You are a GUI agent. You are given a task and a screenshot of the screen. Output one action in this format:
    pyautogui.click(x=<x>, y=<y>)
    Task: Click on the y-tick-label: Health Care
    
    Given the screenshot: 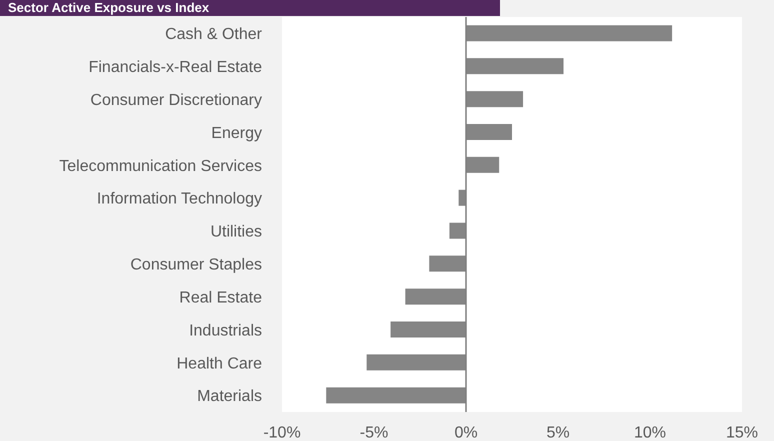 What is the action you would take?
    pyautogui.click(x=219, y=363)
    